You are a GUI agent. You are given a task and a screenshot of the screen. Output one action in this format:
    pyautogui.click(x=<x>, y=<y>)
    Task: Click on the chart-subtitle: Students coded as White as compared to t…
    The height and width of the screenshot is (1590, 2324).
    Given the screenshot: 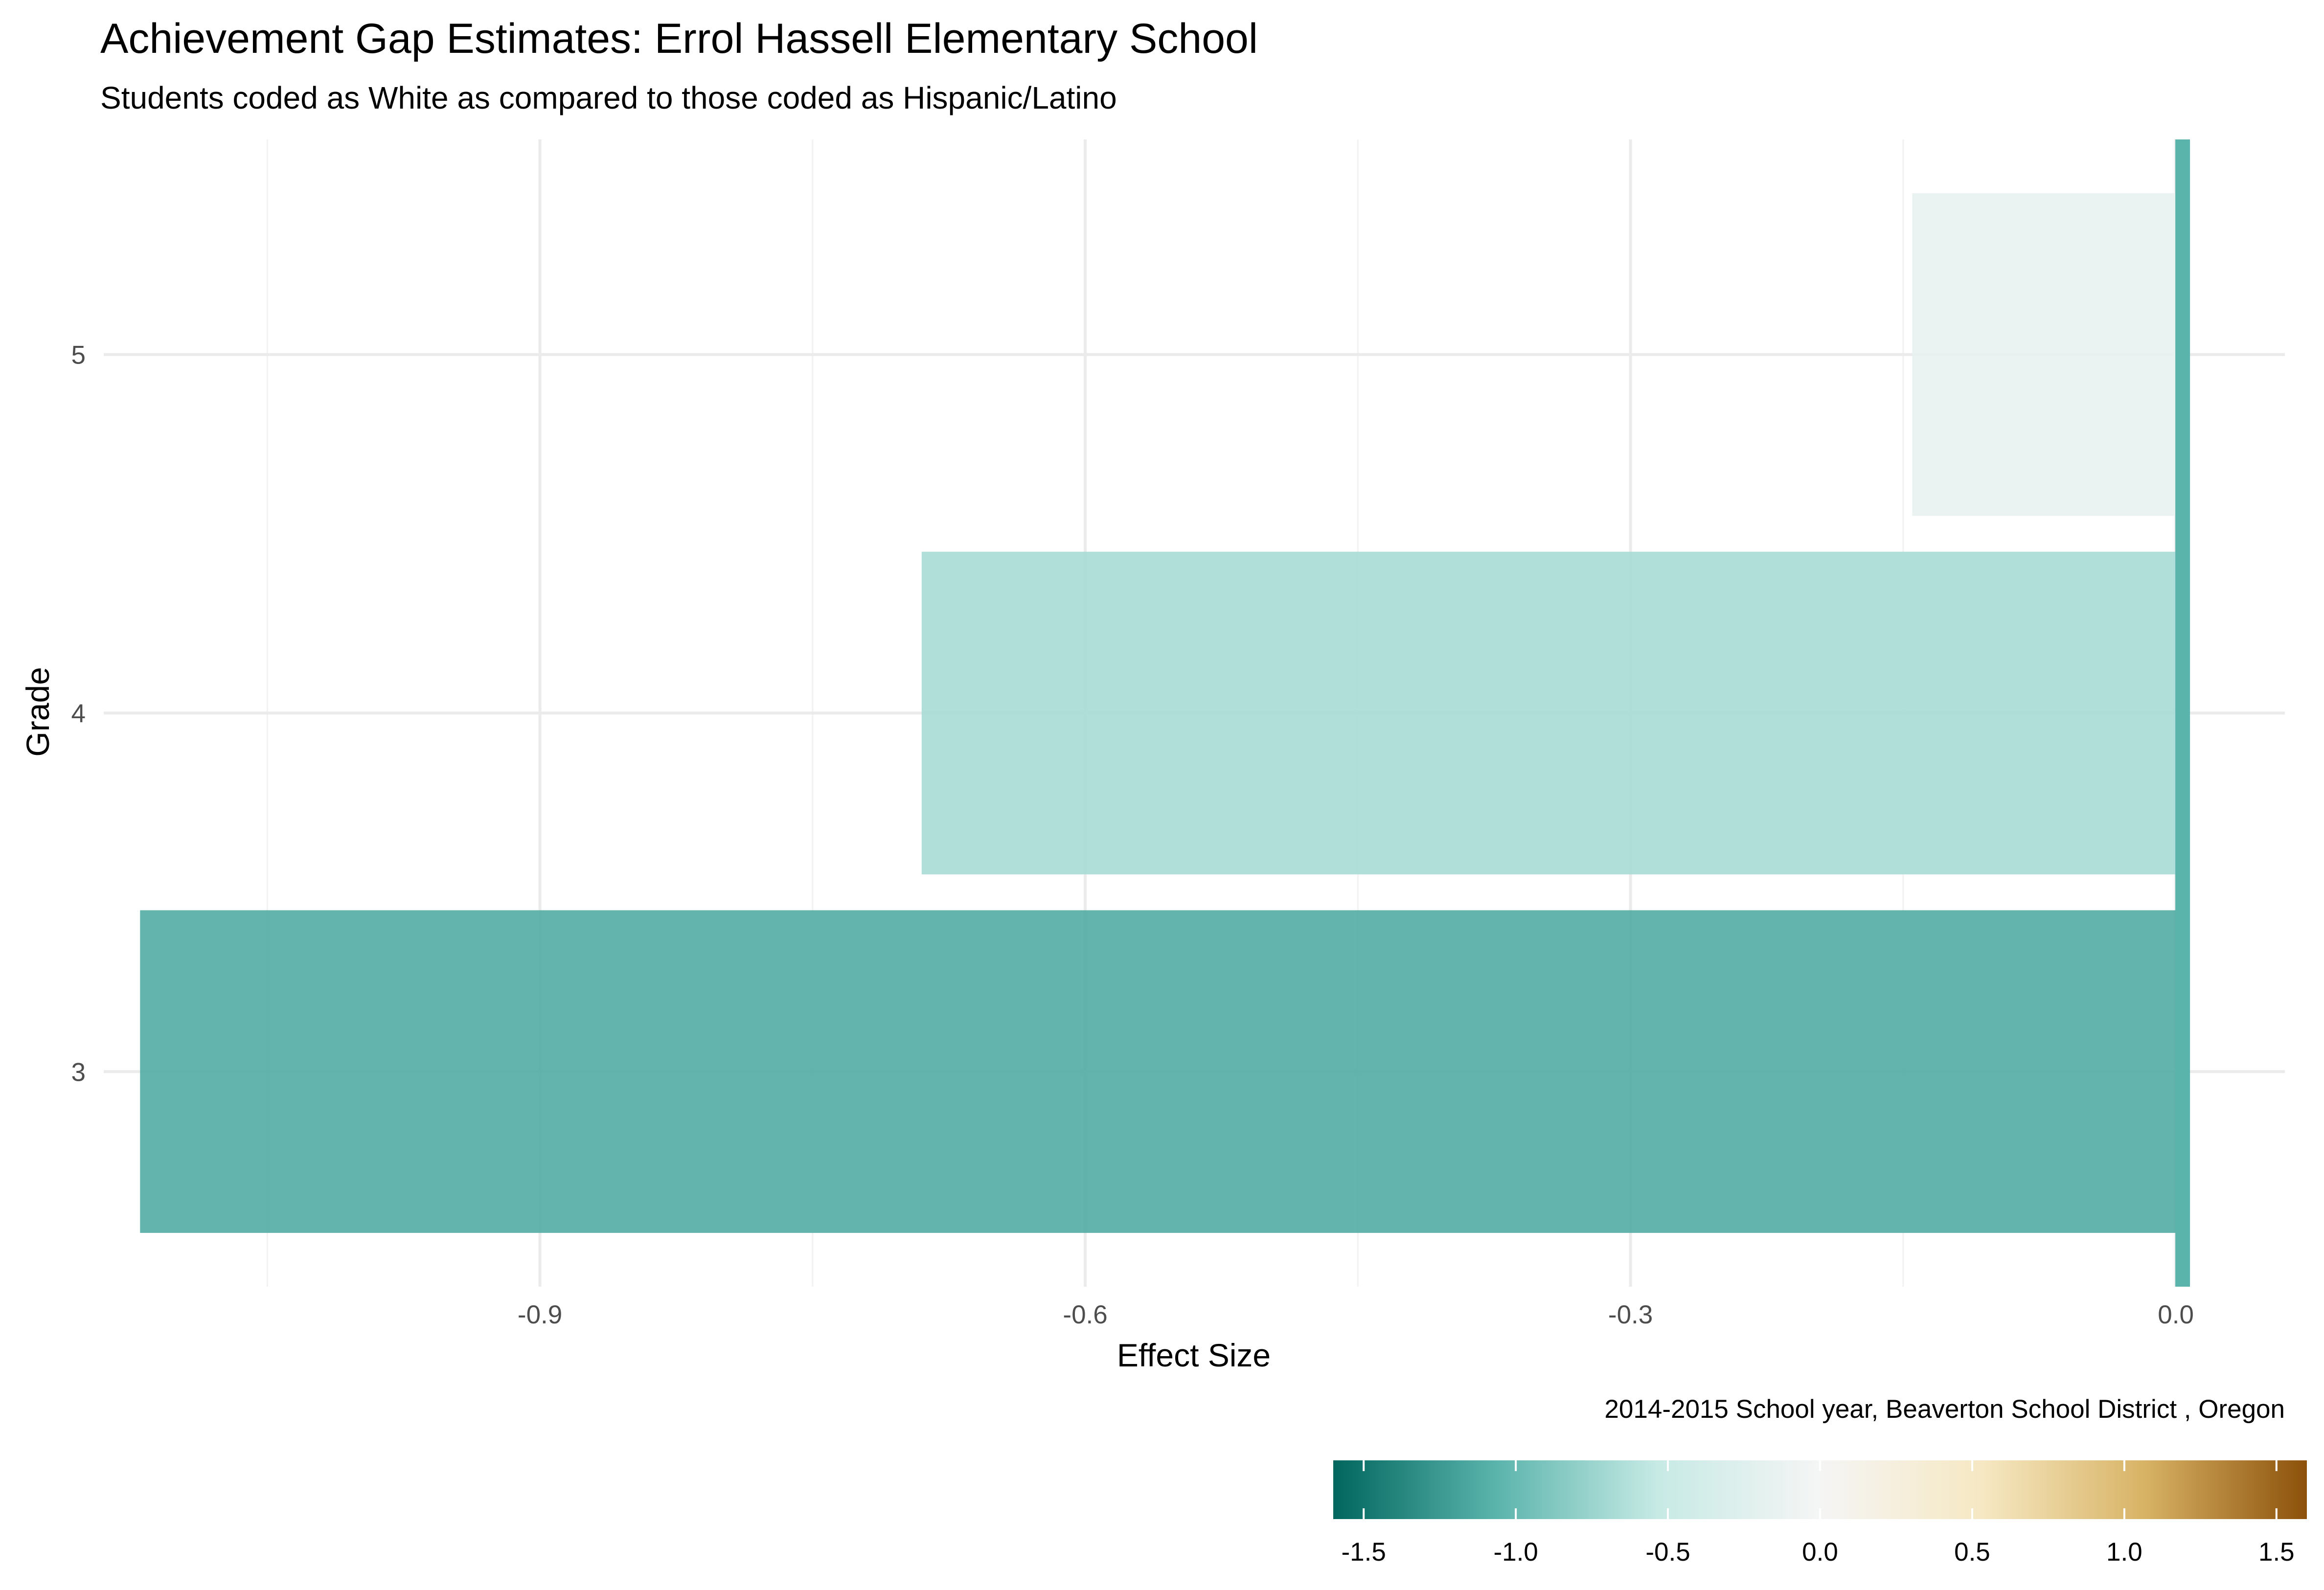 What is the action you would take?
    pyautogui.click(x=608, y=98)
    